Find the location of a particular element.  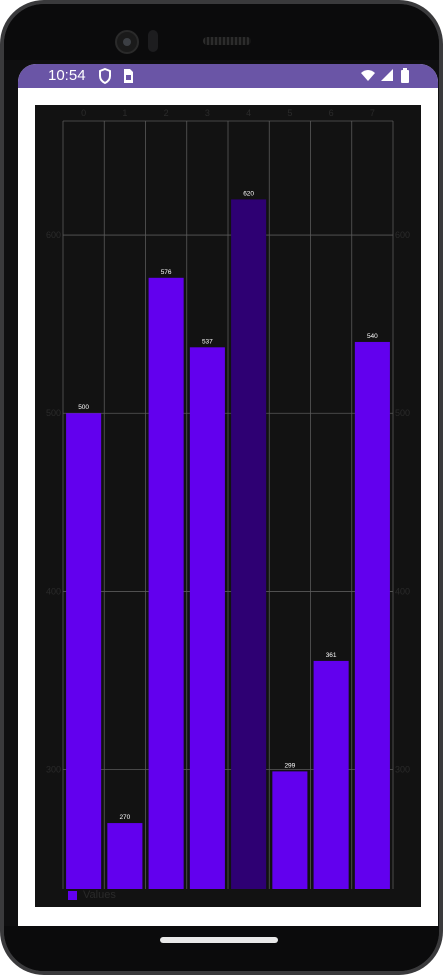

proximity-sensor is located at coordinates (153, 41).